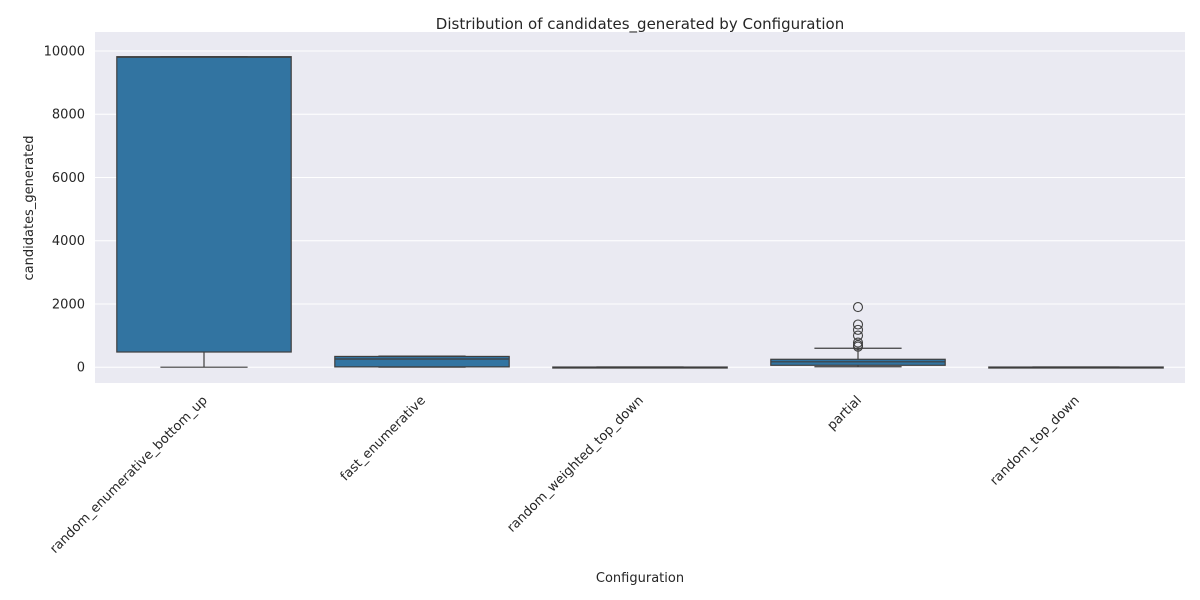 The image size is (1200, 600). What do you see at coordinates (68, 241) in the screenshot?
I see `y-tick-label: 4000` at bounding box center [68, 241].